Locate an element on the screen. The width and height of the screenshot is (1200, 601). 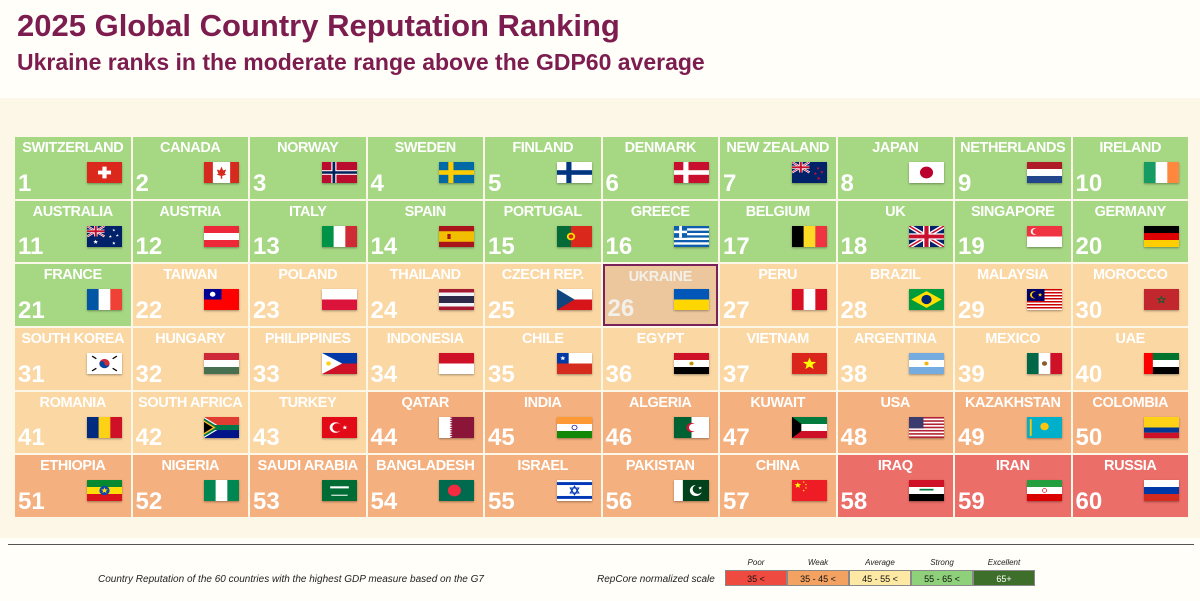
country-tile: ISRAEL 55 is located at coordinates (543, 486).